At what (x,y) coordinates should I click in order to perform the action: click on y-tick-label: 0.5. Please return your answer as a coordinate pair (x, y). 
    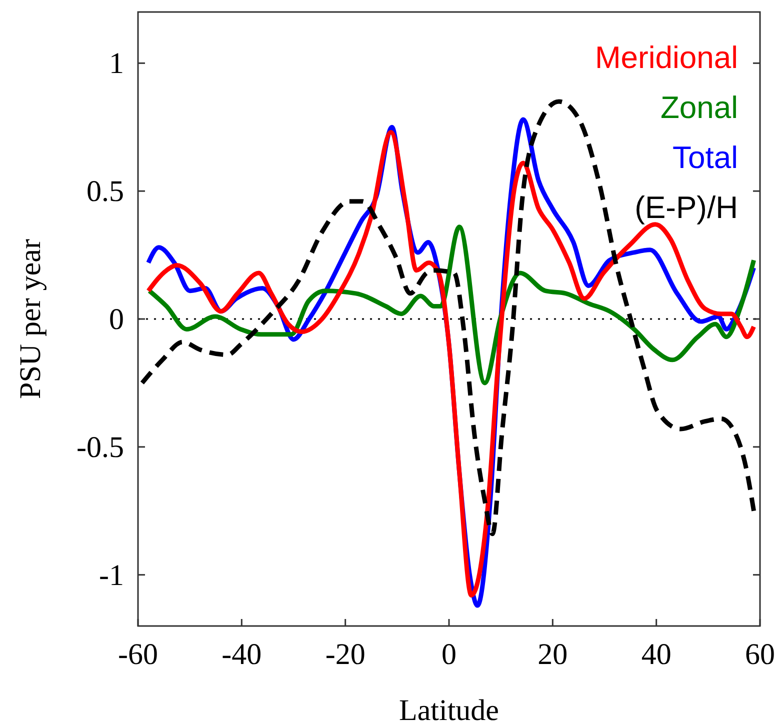
    Looking at the image, I should click on (105, 191).